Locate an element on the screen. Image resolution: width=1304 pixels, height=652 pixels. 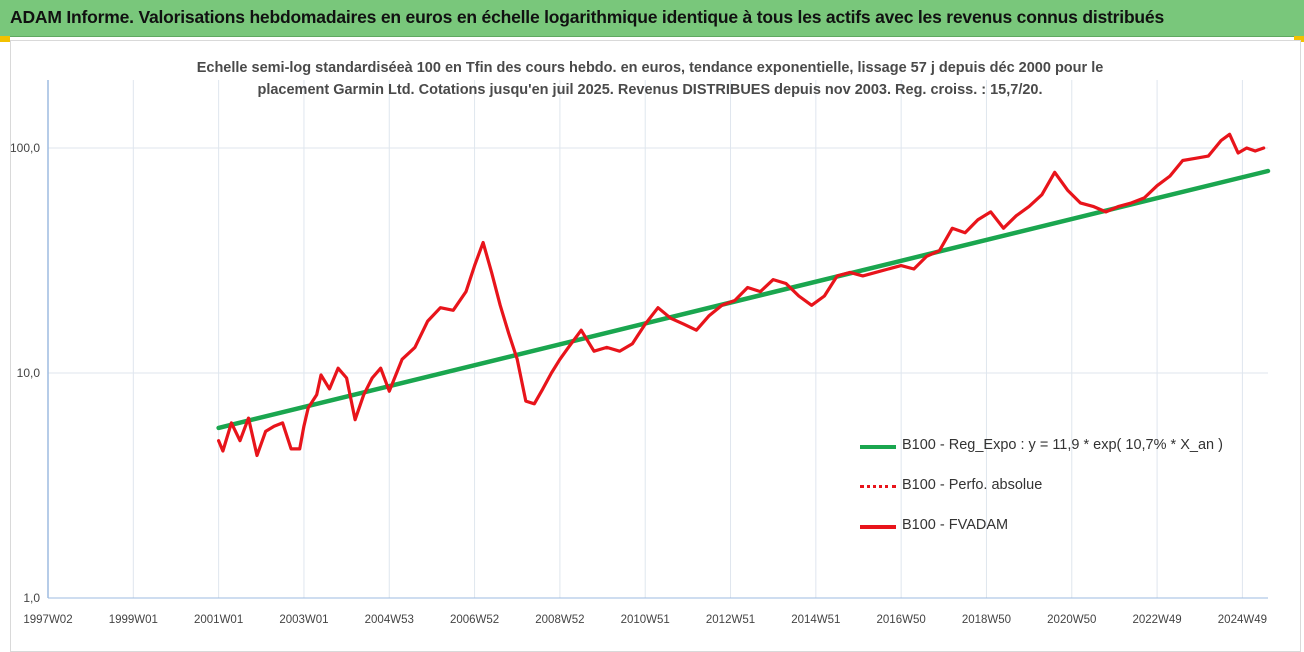
x-tick-label: 1997W02 is located at coordinates (47, 620).